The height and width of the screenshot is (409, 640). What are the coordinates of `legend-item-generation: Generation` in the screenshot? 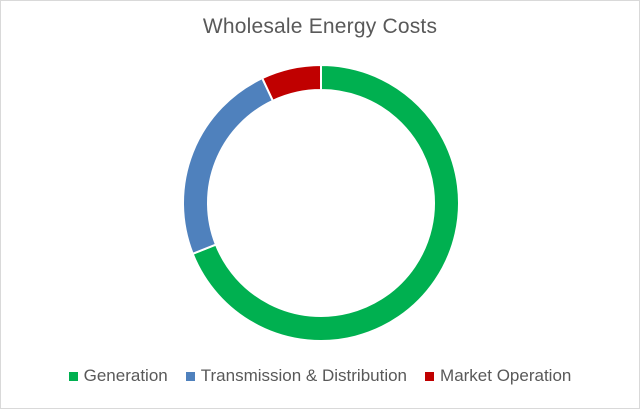 It's located at (118, 376).